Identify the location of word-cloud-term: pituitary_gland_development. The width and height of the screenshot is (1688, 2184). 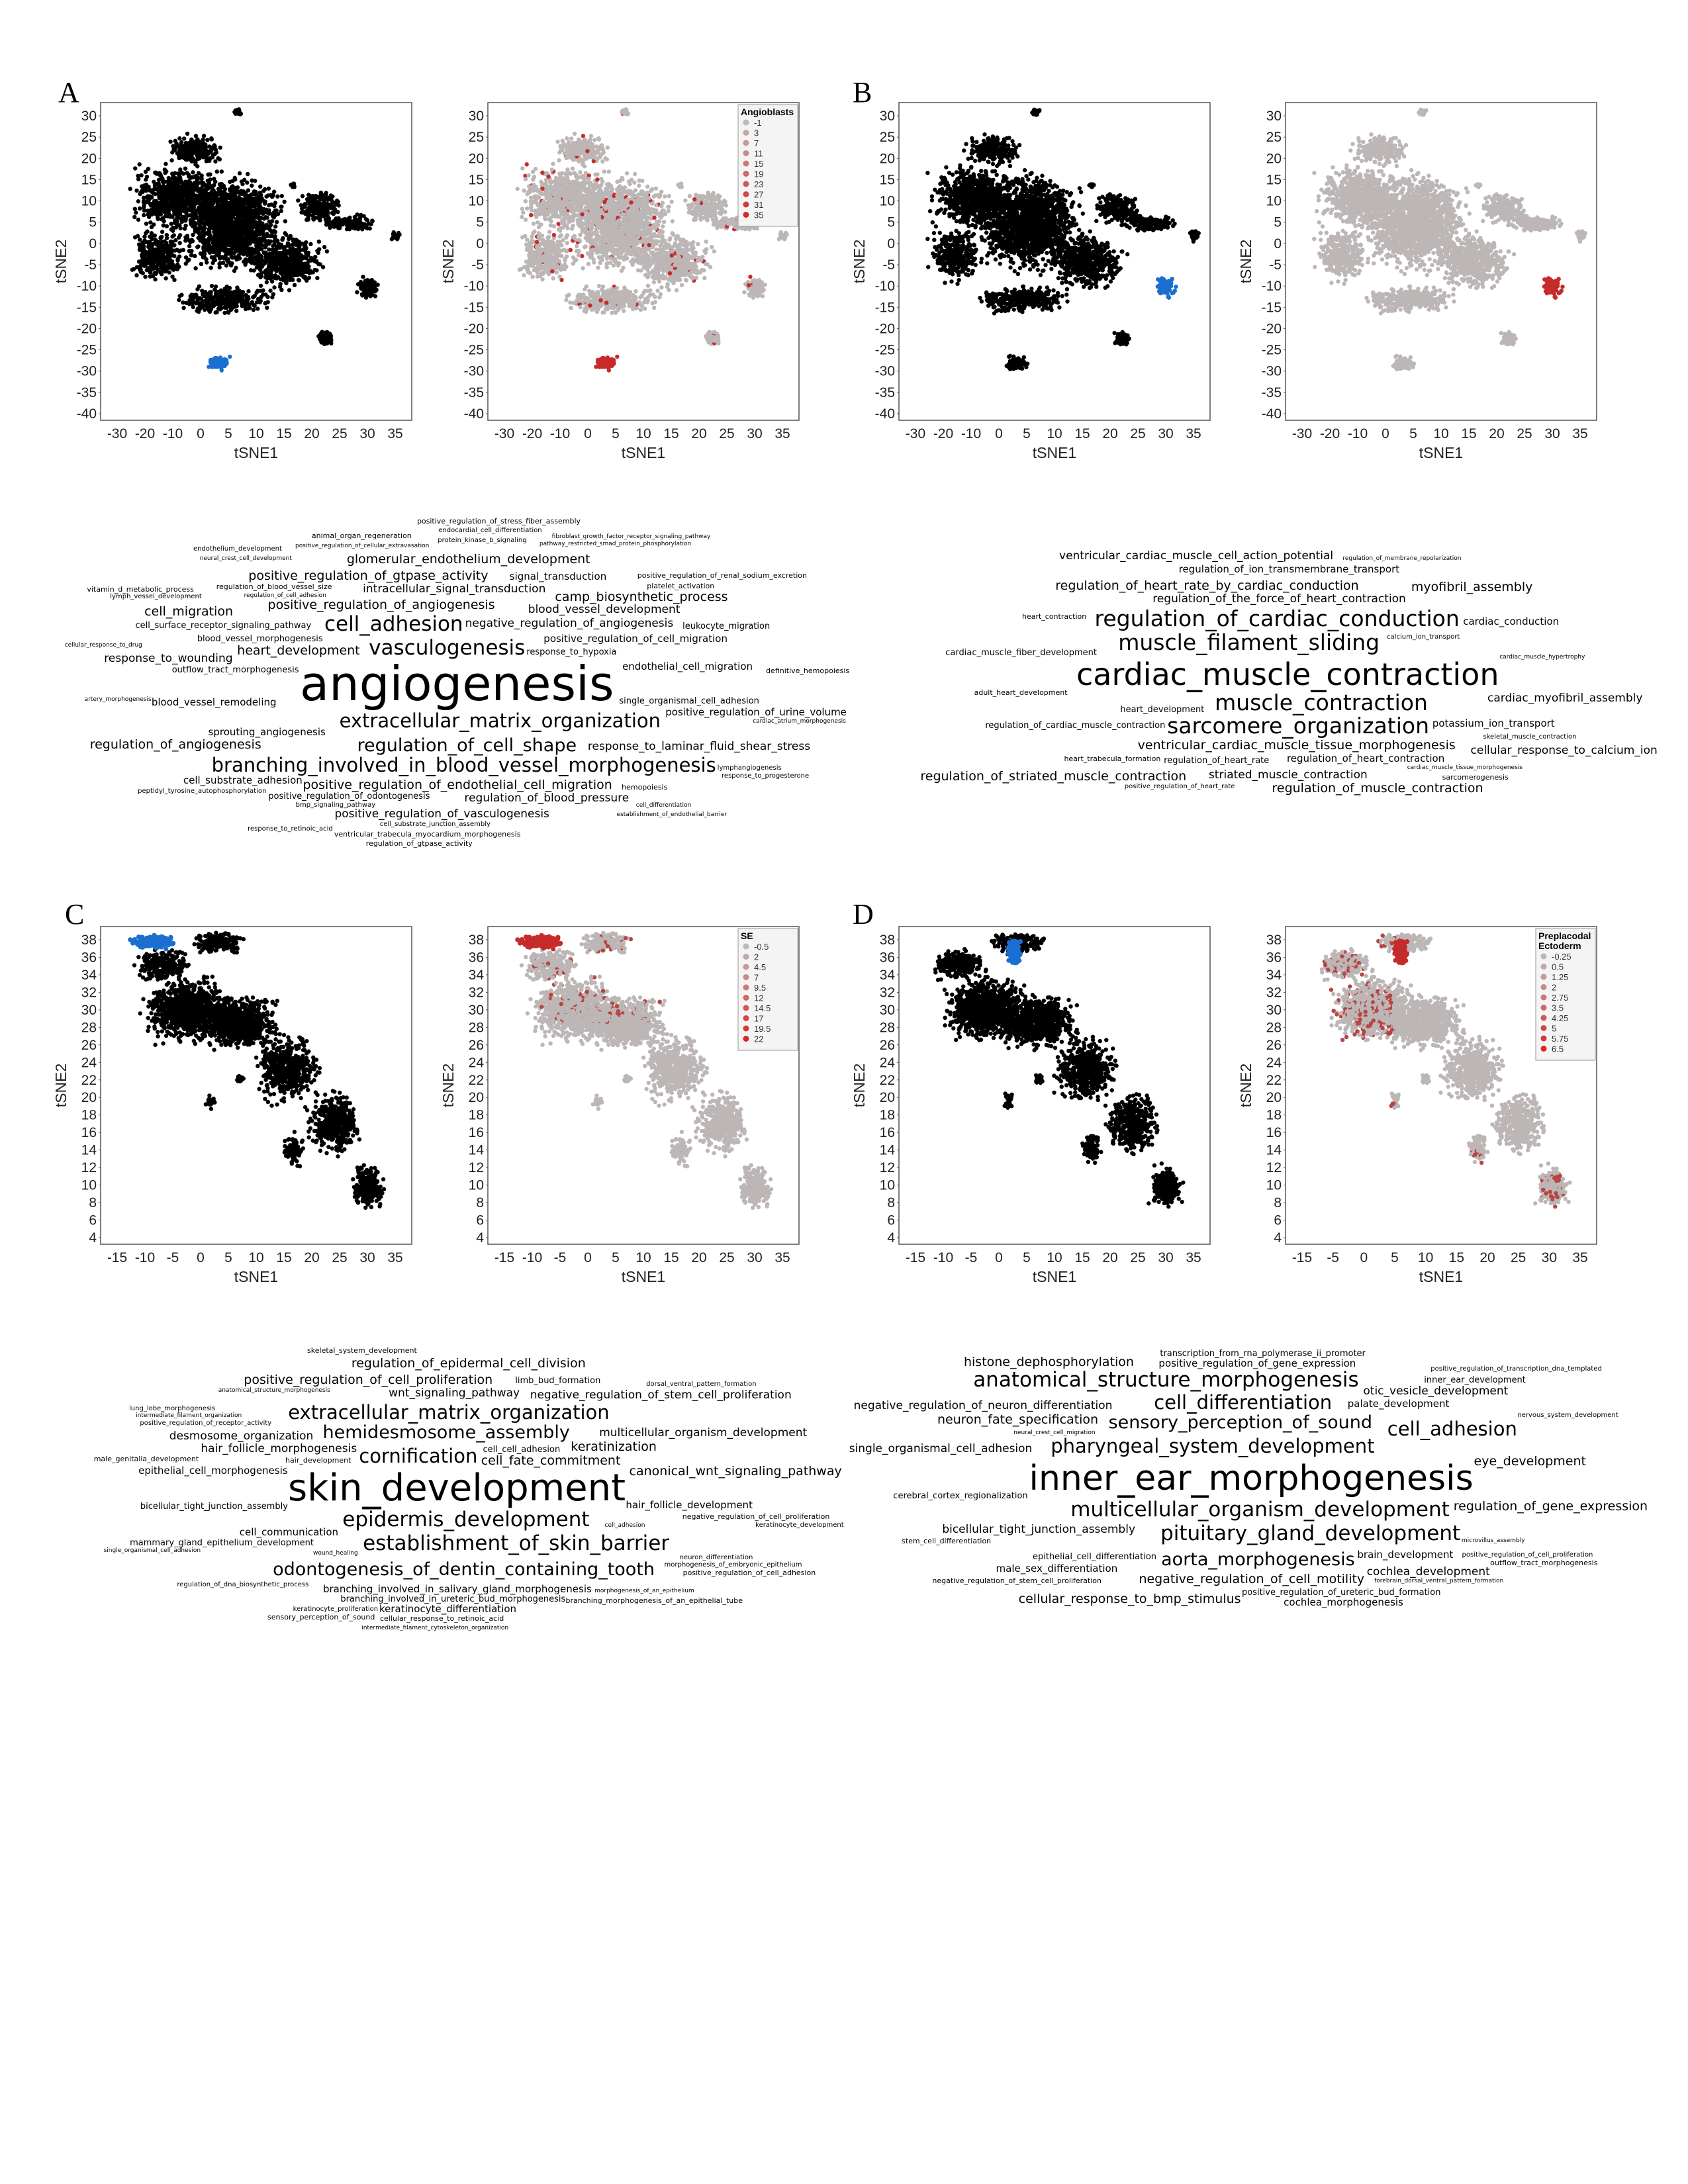
(1310, 1534).